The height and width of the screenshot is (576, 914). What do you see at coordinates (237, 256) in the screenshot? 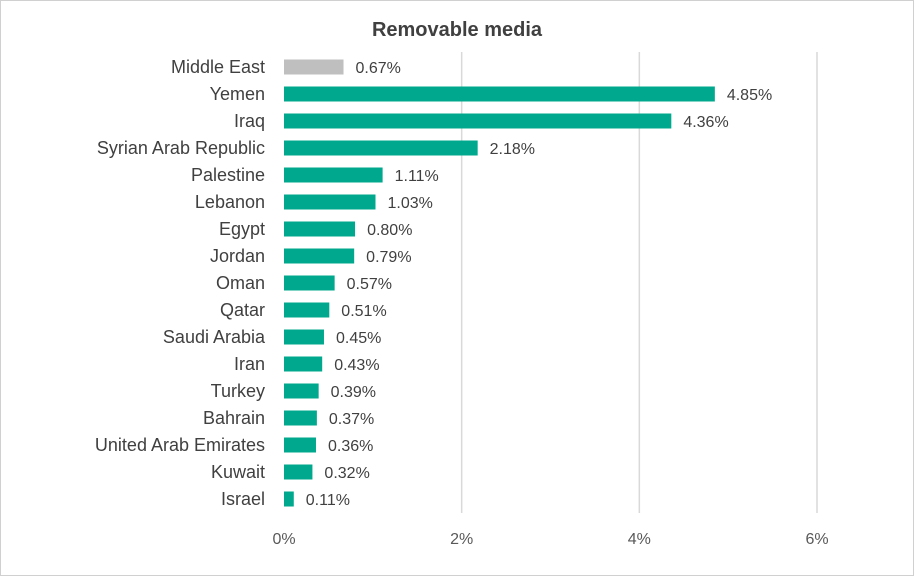
I see `category-label: Jordan` at bounding box center [237, 256].